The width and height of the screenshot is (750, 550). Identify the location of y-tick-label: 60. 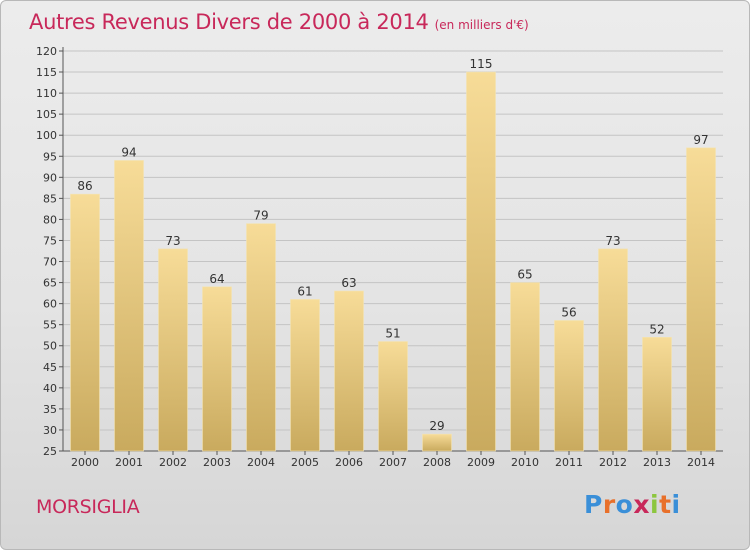
(50, 304).